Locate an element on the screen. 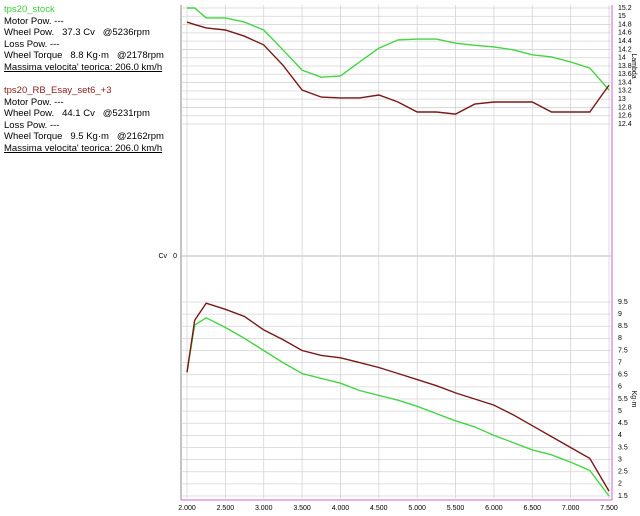  y2-tick-label: 7 is located at coordinates (620, 362).